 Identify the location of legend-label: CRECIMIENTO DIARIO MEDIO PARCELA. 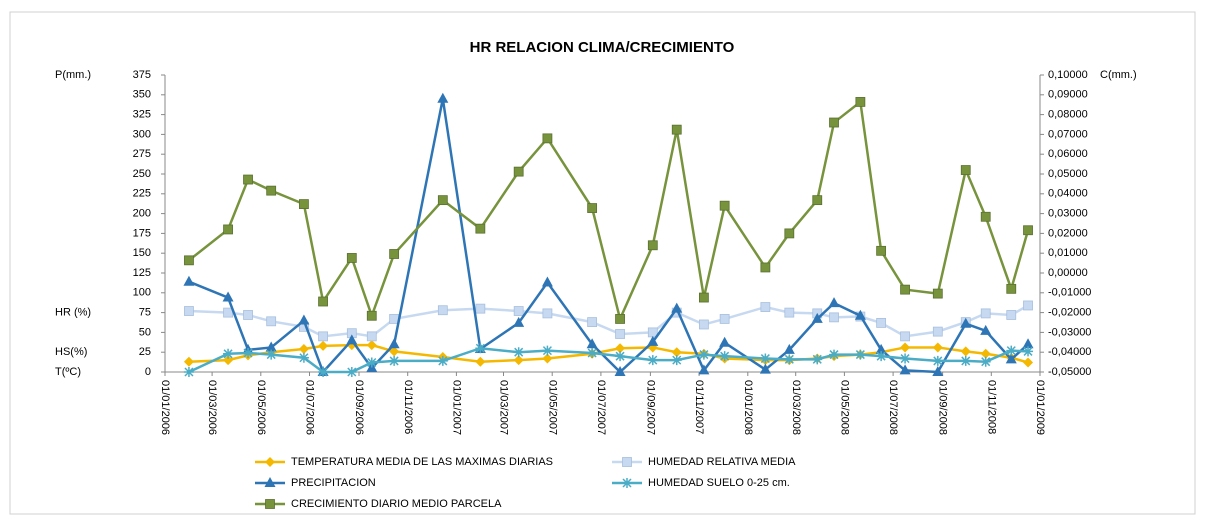
(396, 504).